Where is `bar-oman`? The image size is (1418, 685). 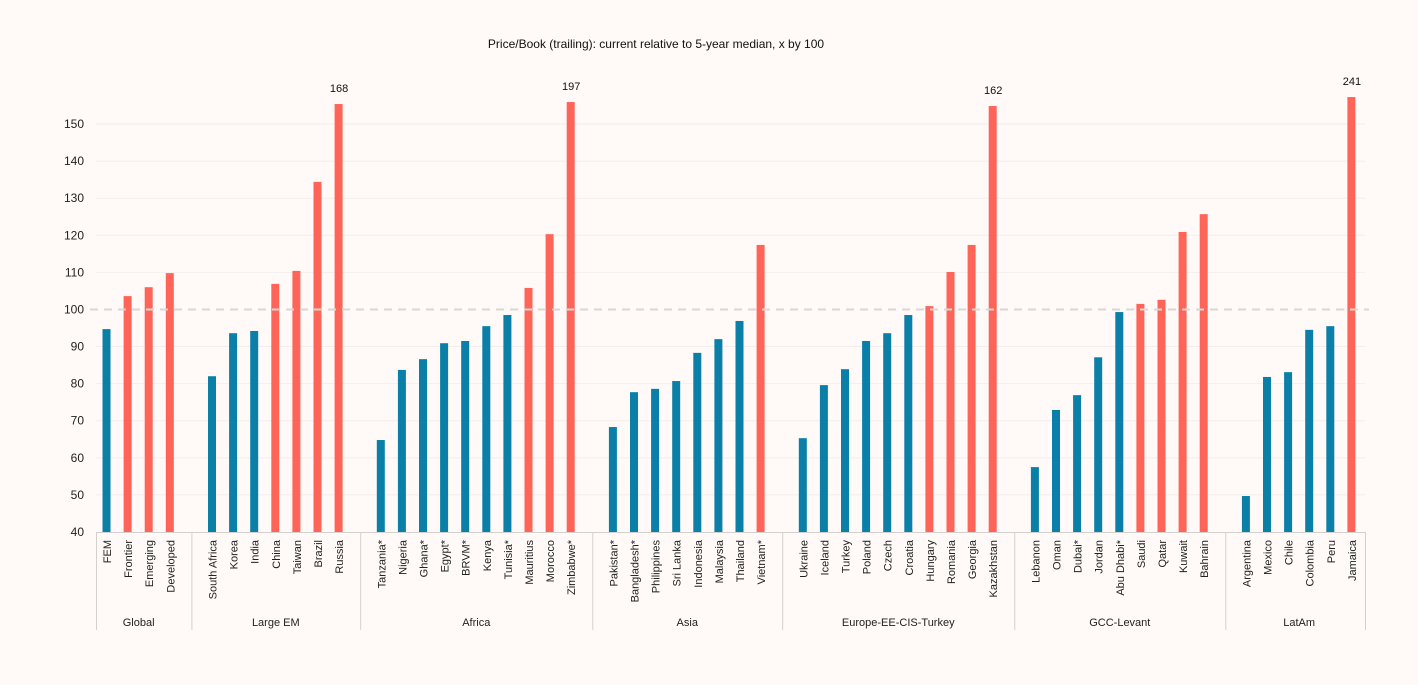 bar-oman is located at coordinates (1056, 470).